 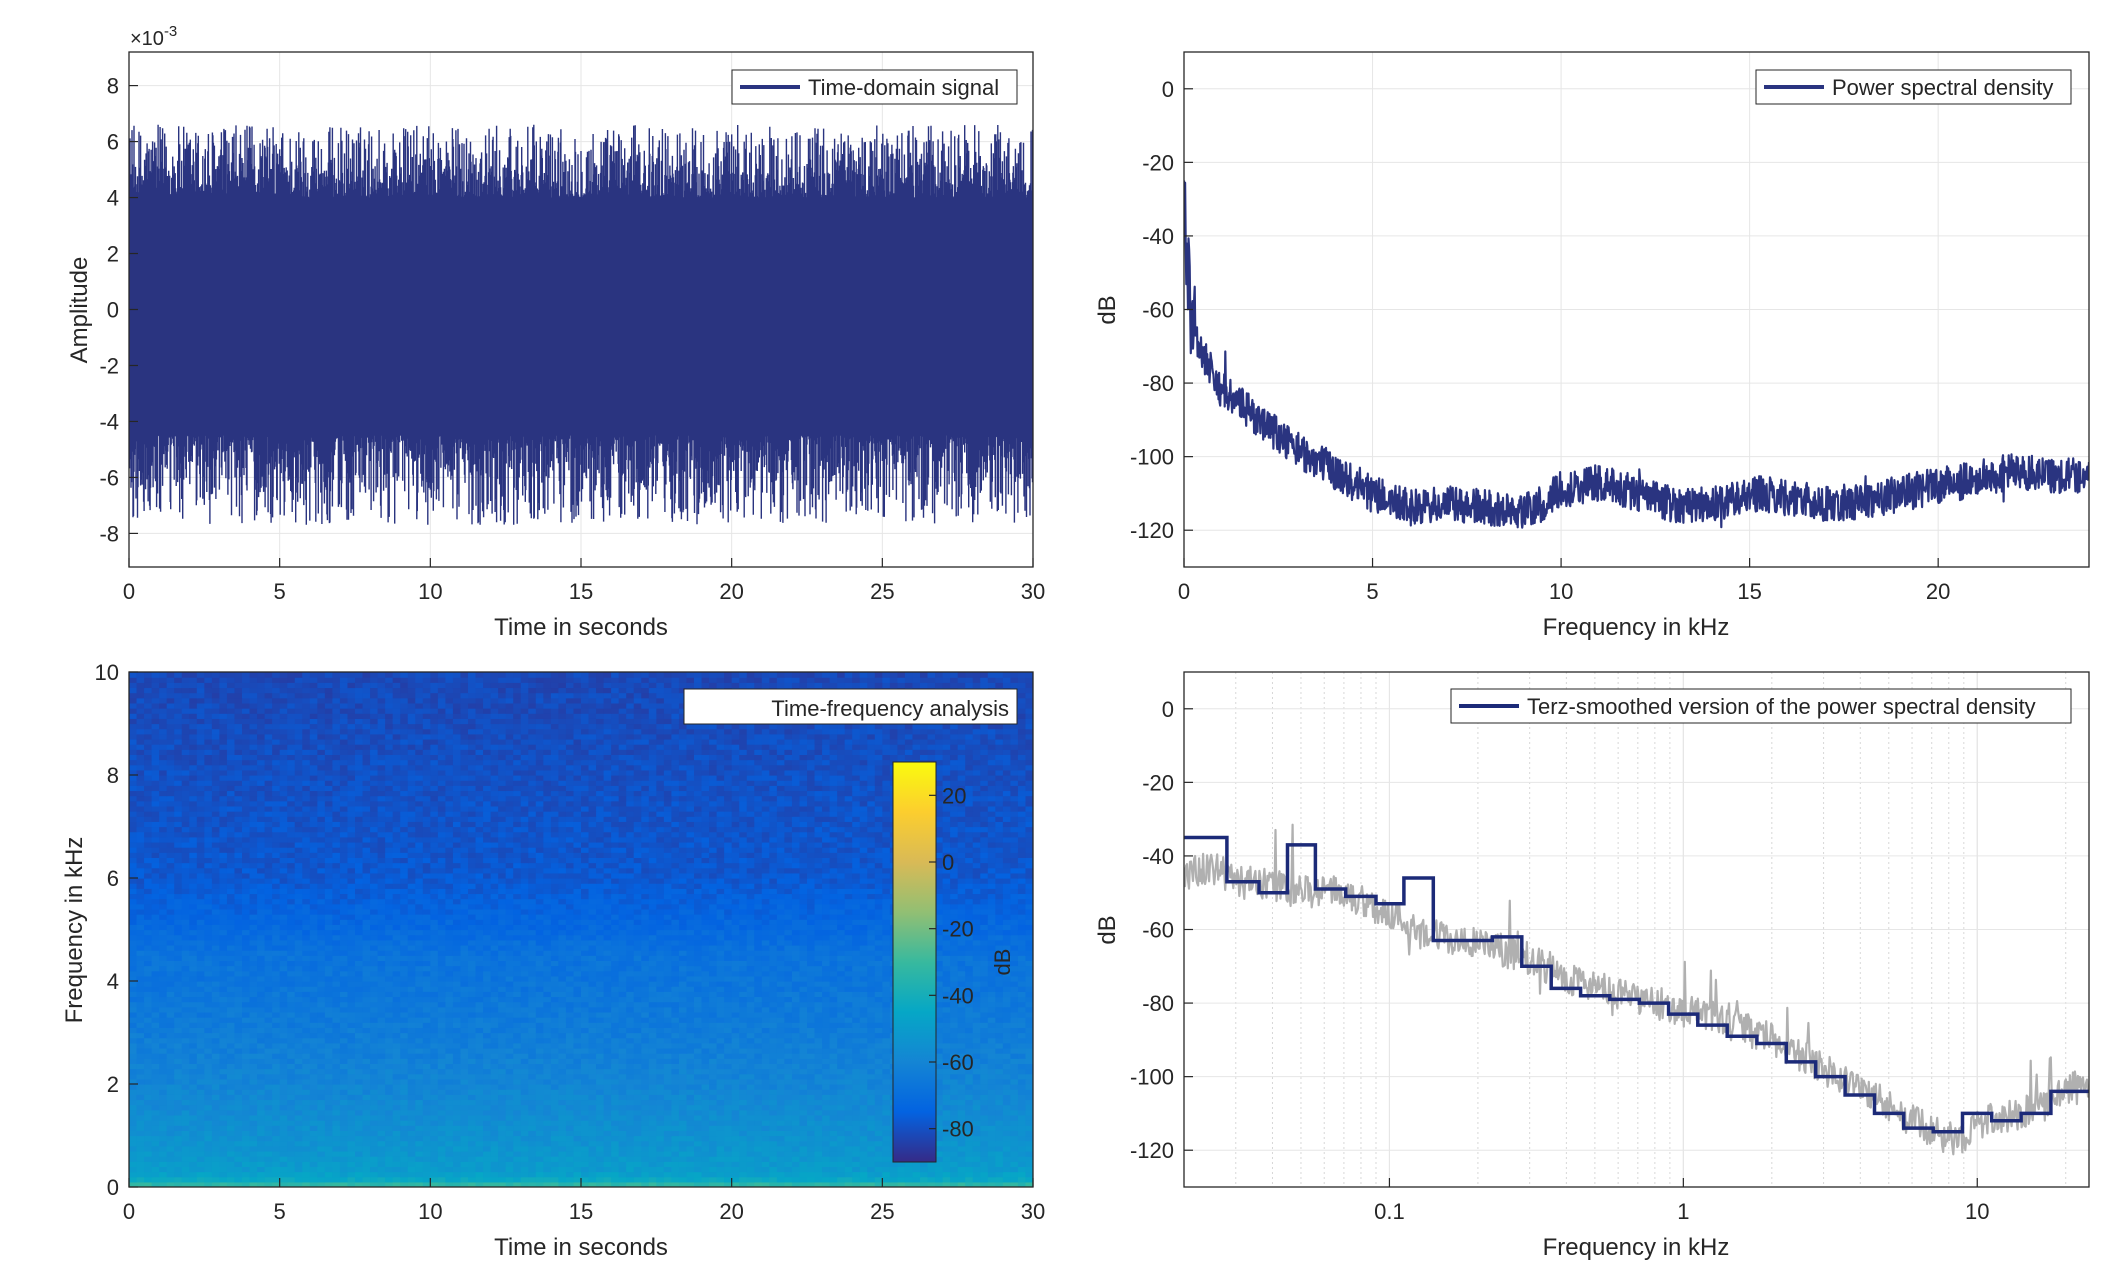 What do you see at coordinates (153, 36) in the screenshot?
I see `time-domain-exponent-label: ×10⁻³` at bounding box center [153, 36].